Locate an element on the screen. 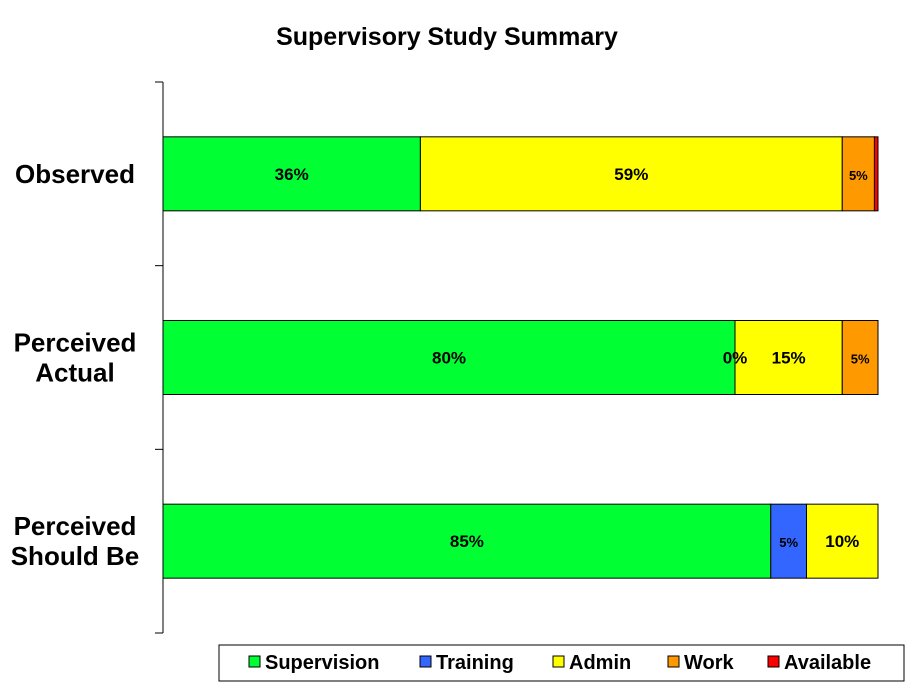  legend-label-admin: Admin is located at coordinates (600, 663).